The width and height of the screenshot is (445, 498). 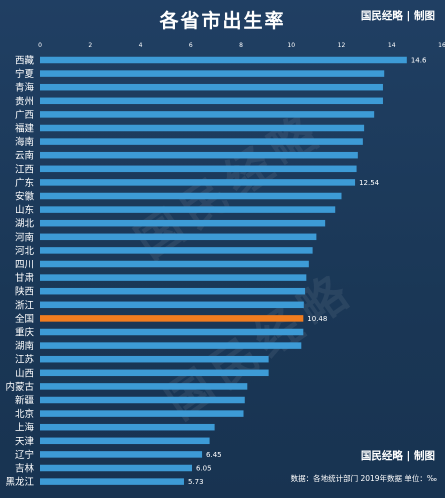 What do you see at coordinates (369, 183) in the screenshot?
I see `data-label: 12.54` at bounding box center [369, 183].